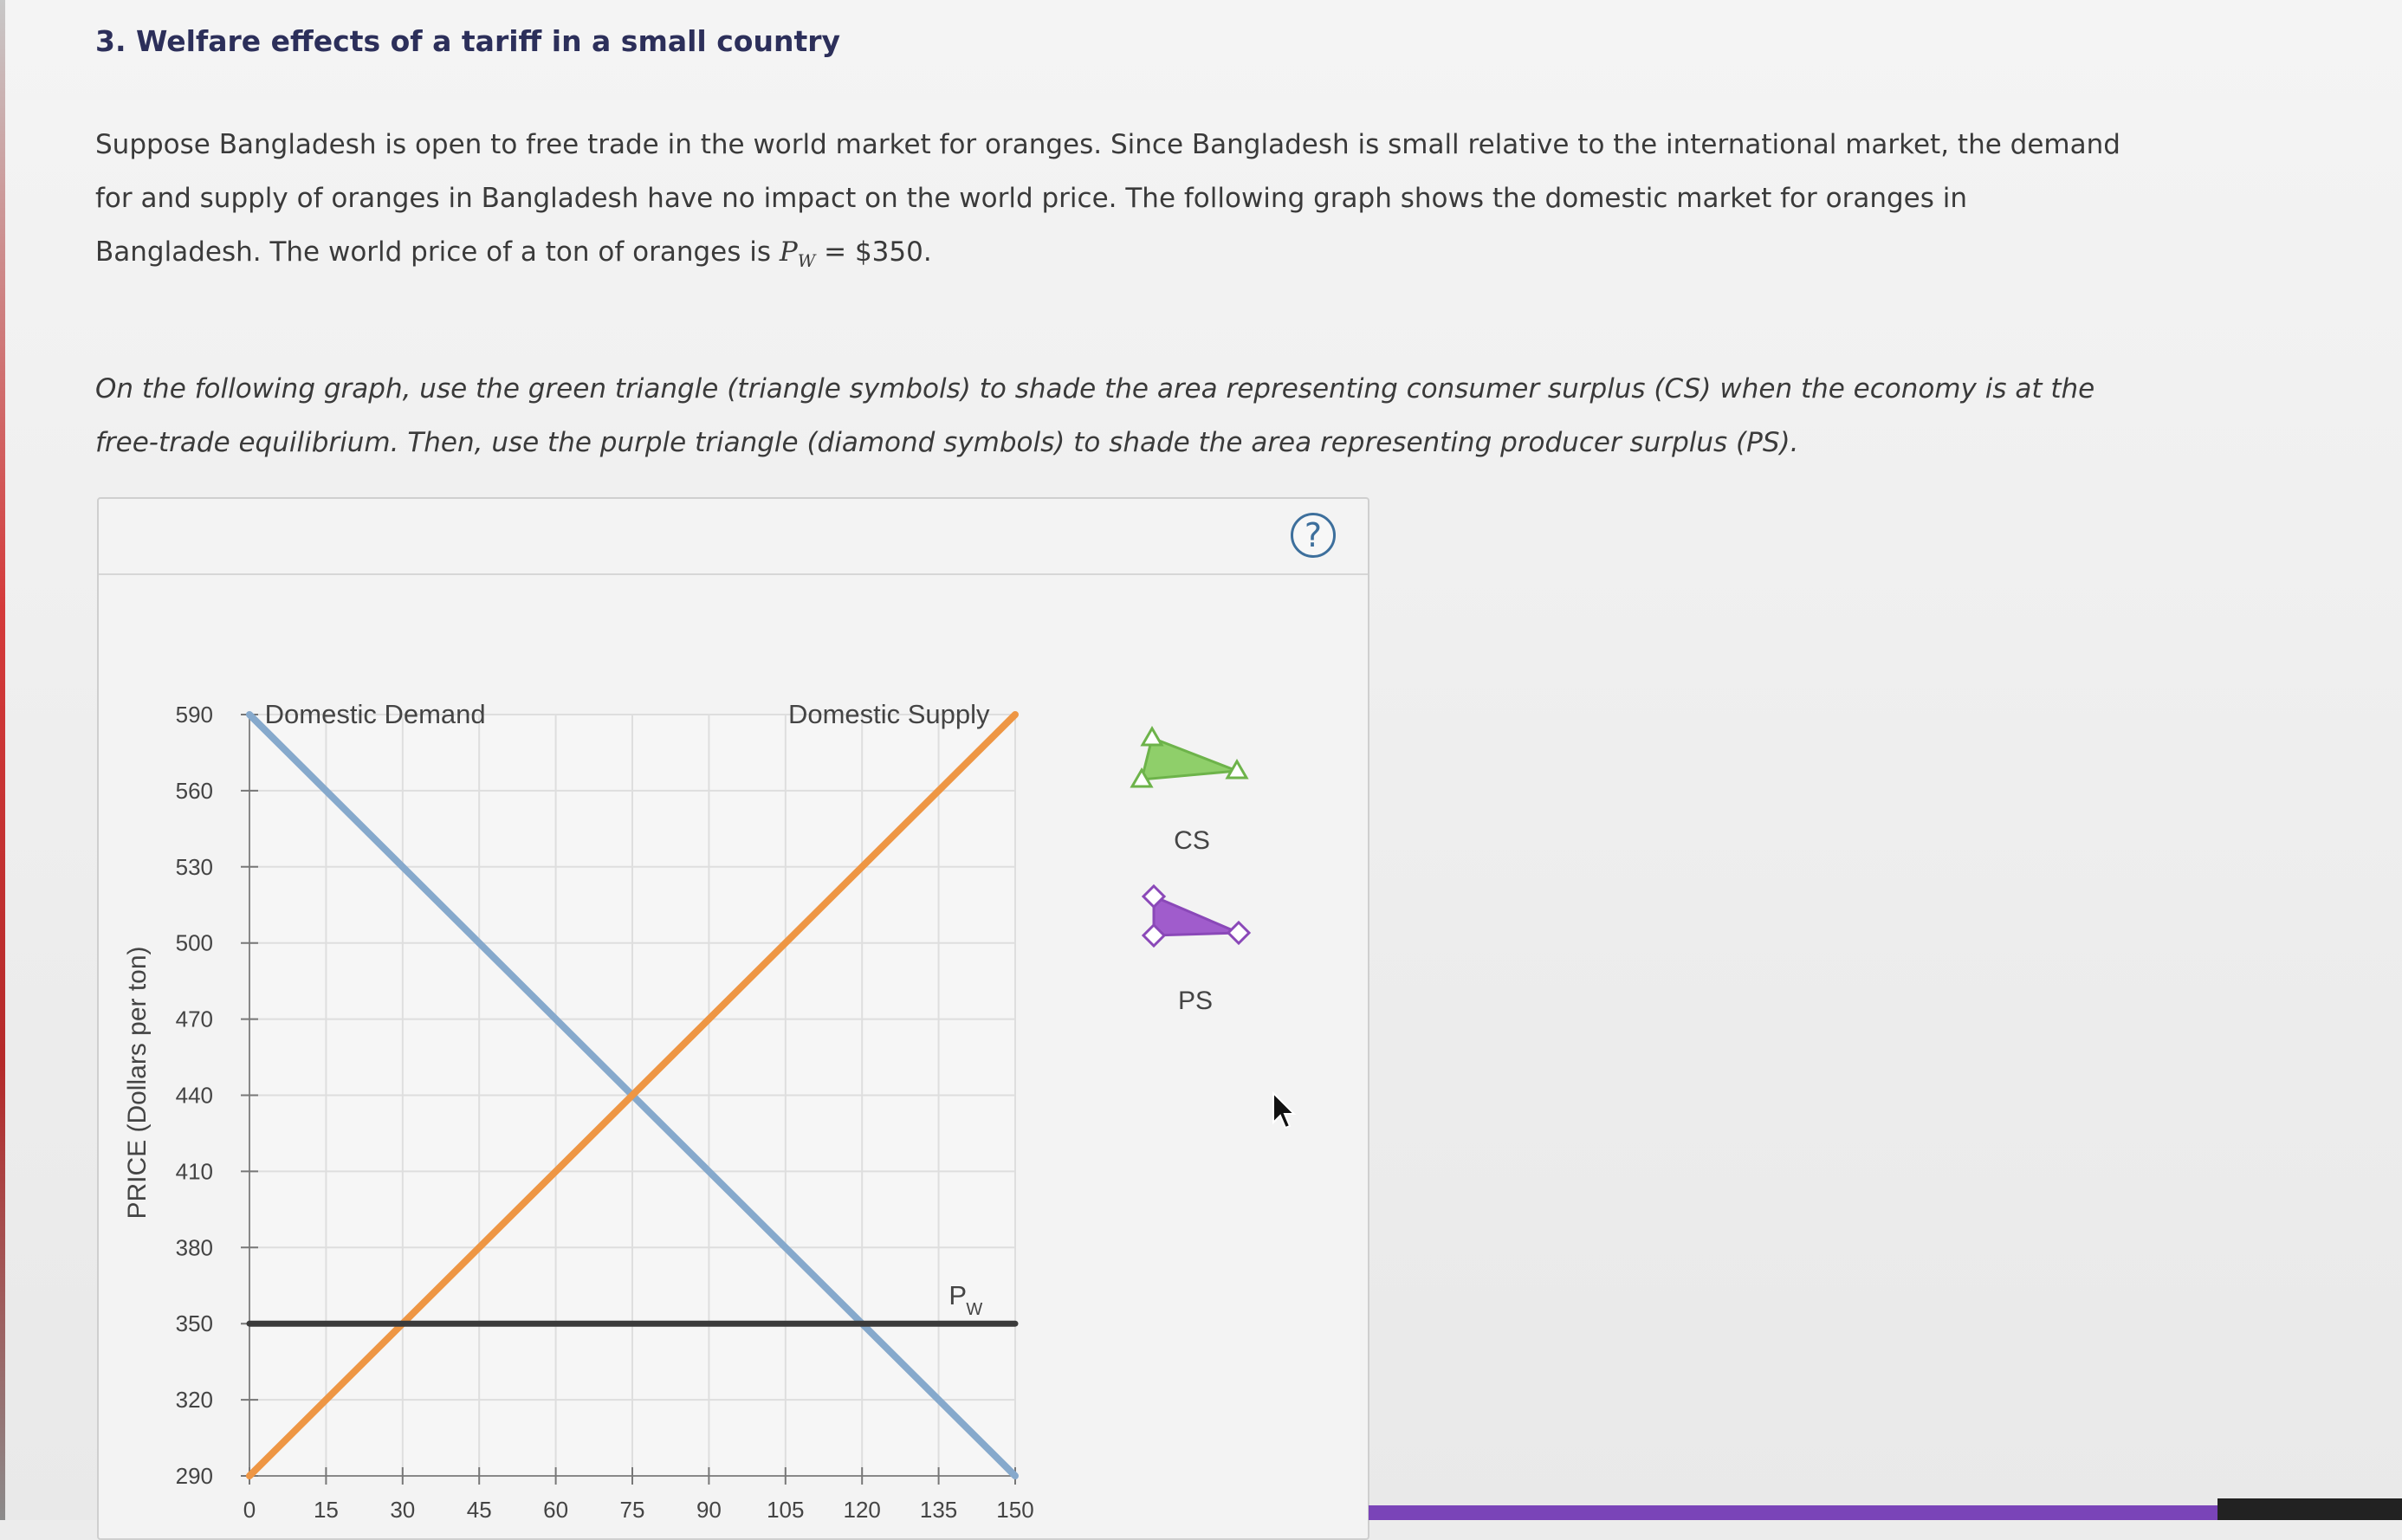 The height and width of the screenshot is (1540, 2402). Describe the element at coordinates (250, 1509) in the screenshot. I see `x-tick-label: 0` at that location.